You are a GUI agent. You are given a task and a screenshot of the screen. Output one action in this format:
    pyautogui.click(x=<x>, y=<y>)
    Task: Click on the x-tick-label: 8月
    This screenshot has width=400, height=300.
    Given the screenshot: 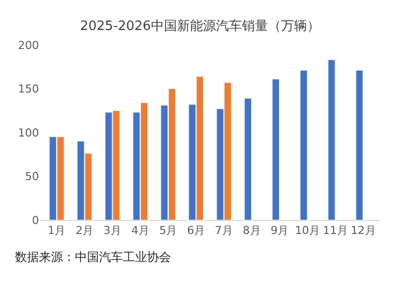 What is the action you would take?
    pyautogui.click(x=251, y=231)
    